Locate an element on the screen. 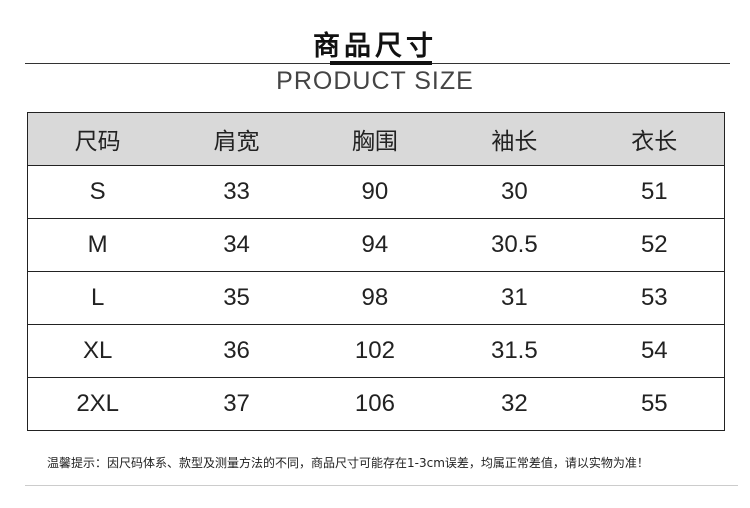 This screenshot has width=750, height=508. header-cell: 肩宽 is located at coordinates (236, 139).